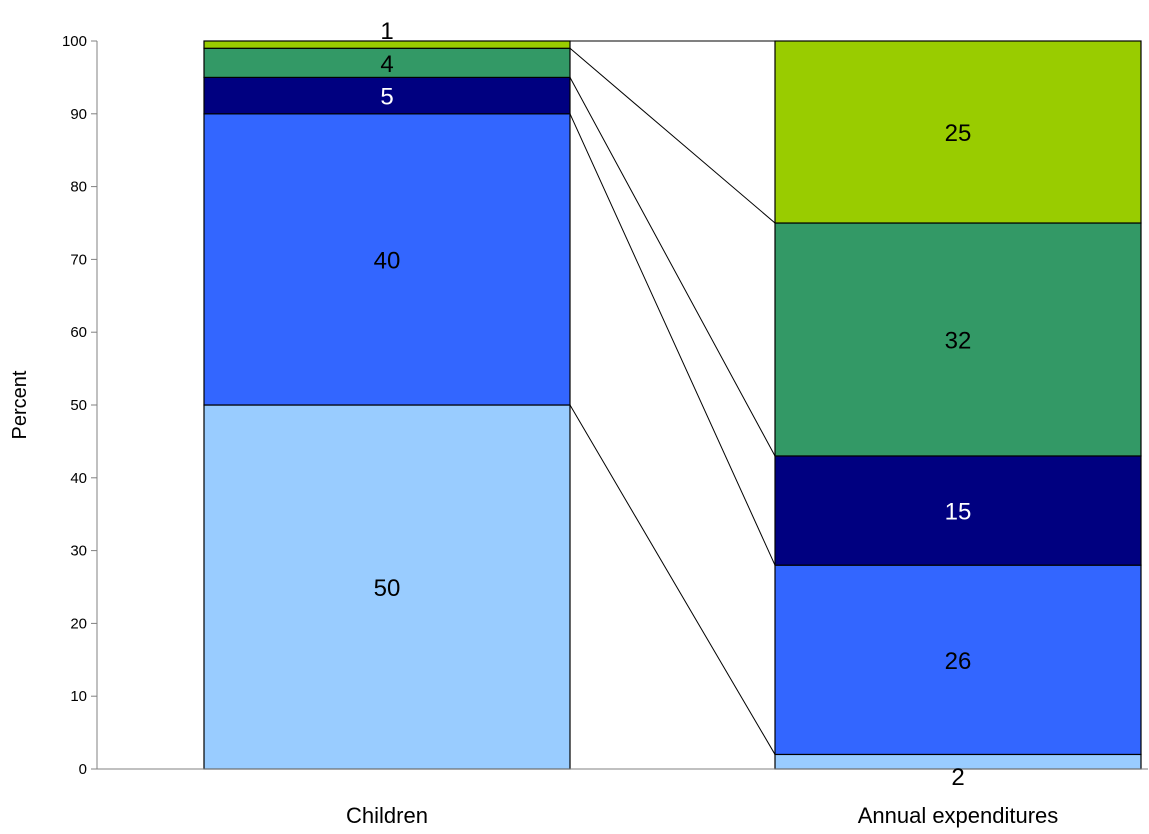 The image size is (1149, 834). I want to click on data-label-annual-expenditures-2: 26, so click(958, 661).